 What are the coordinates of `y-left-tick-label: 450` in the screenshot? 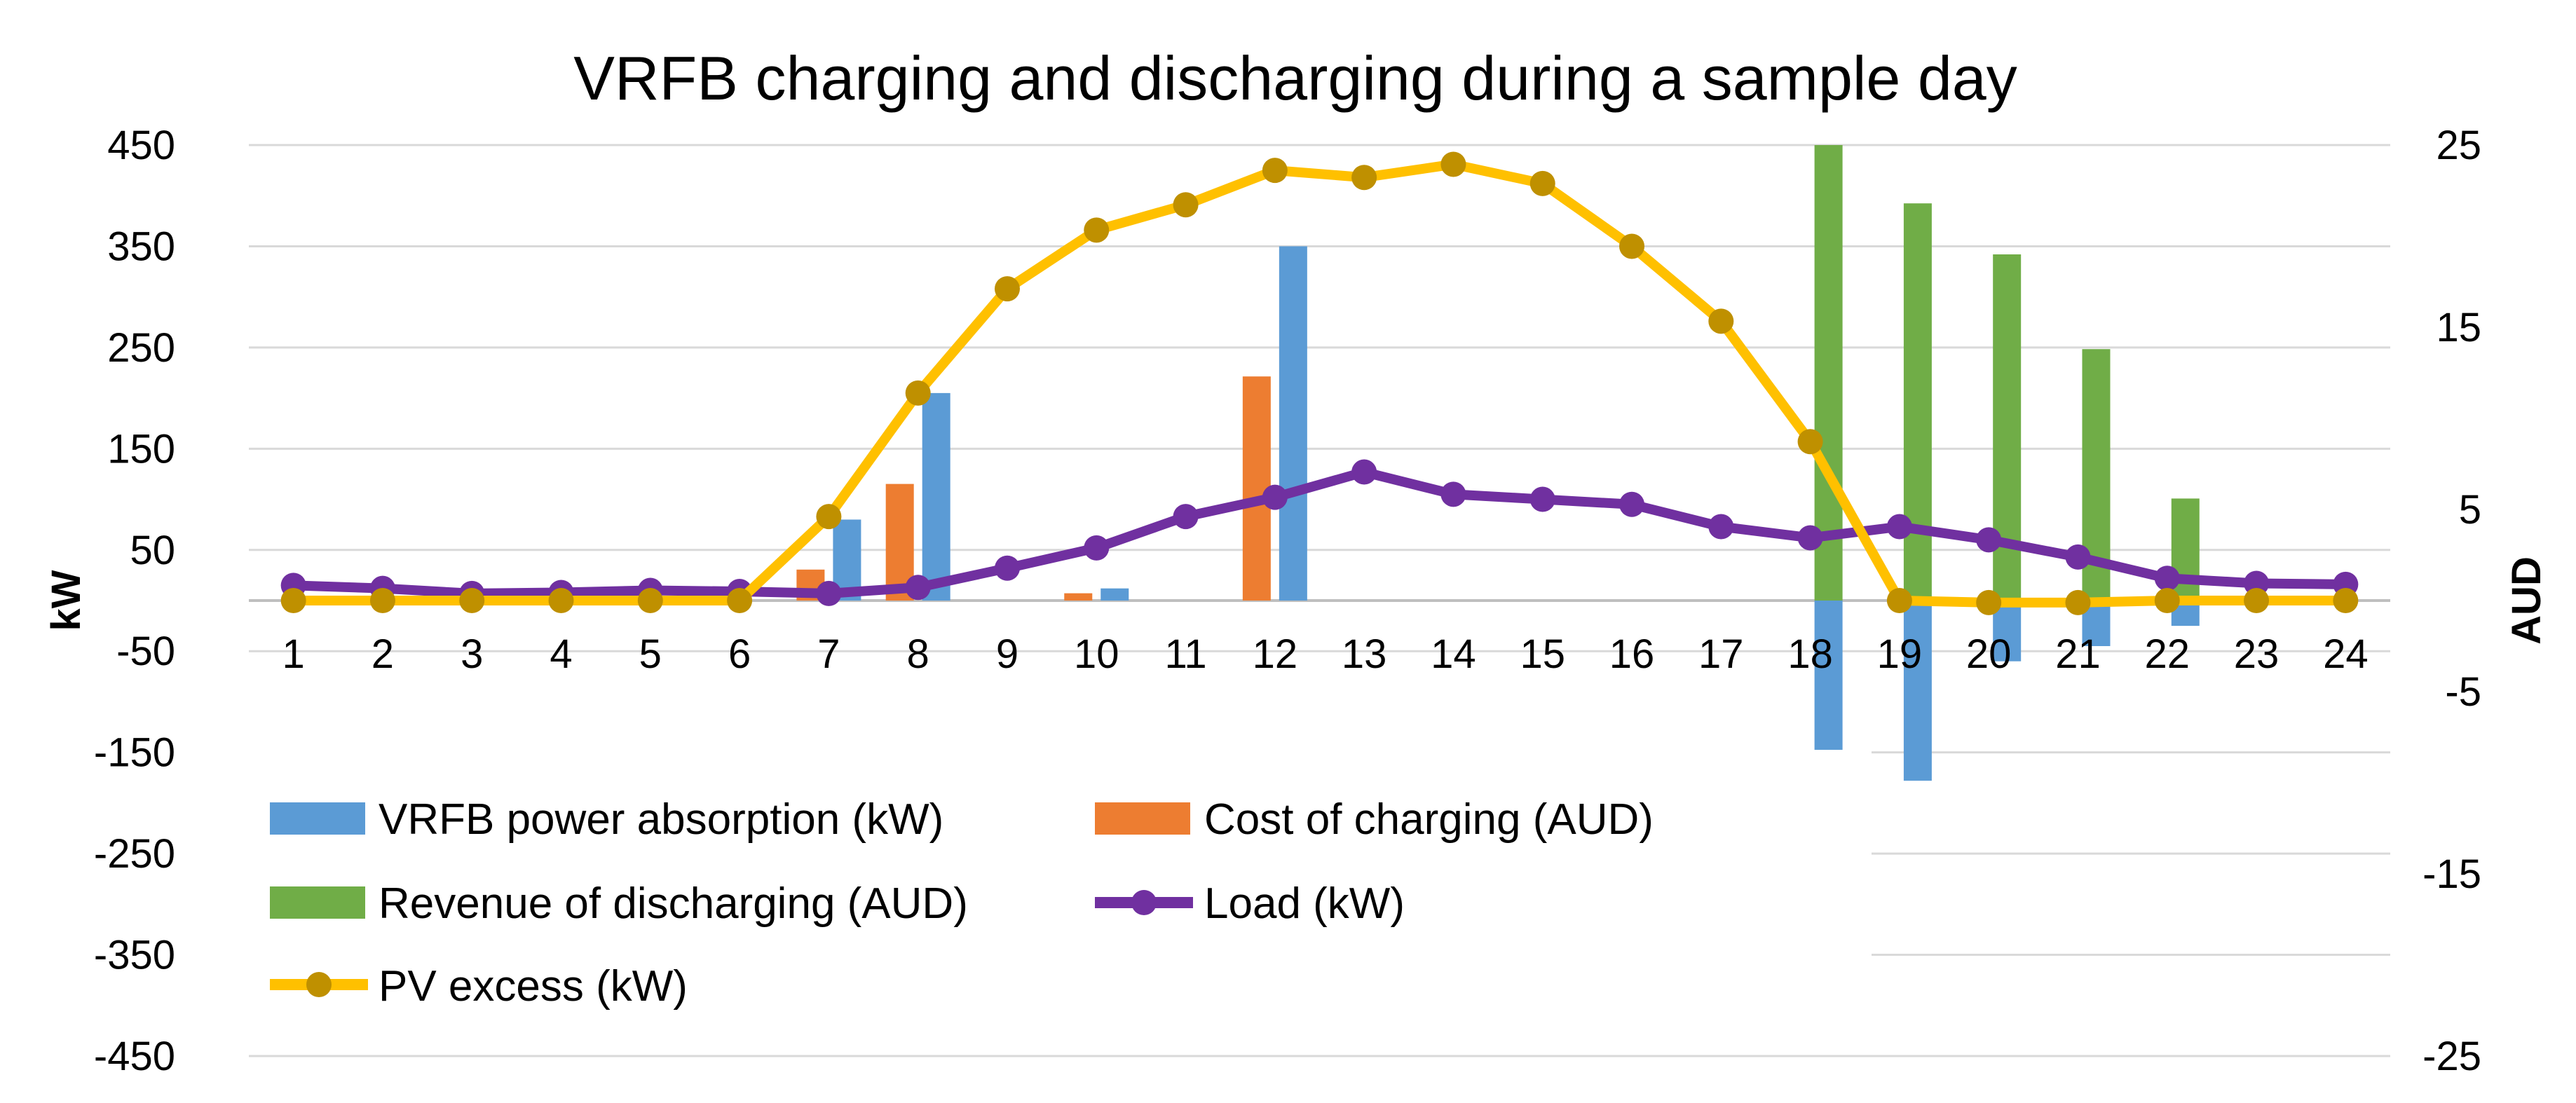 It's located at (141, 145).